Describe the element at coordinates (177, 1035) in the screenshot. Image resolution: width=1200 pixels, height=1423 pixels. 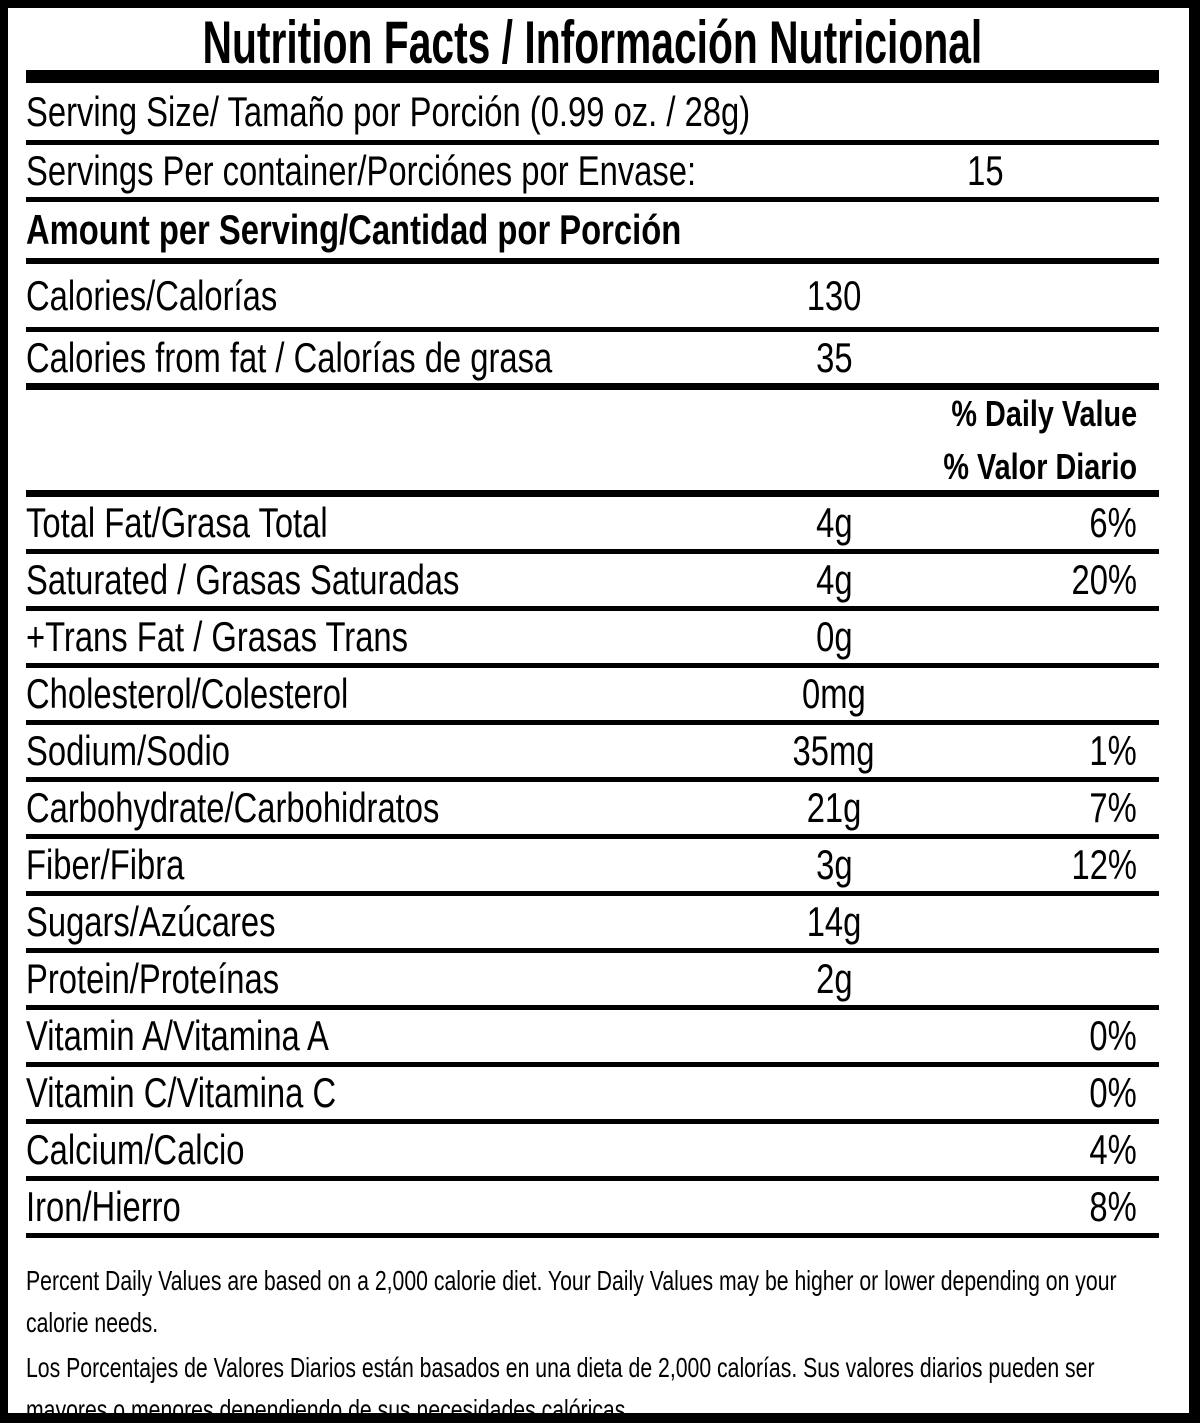
I see `nutrient-label: Vitamin A/Vitamina A` at that location.